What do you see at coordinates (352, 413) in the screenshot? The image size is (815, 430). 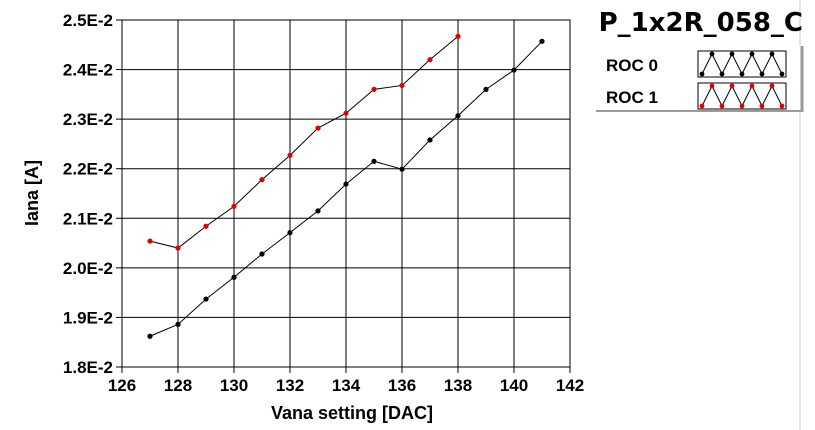 I see `x-axis-title: Vana setting [DAC]` at bounding box center [352, 413].